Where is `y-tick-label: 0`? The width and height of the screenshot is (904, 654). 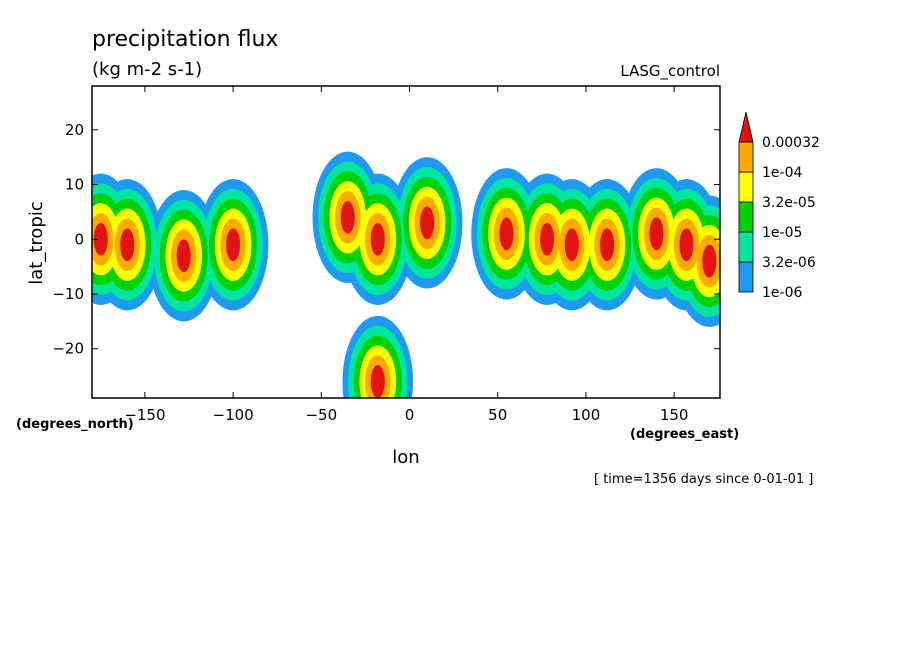
y-tick-label: 0 is located at coordinates (79, 239).